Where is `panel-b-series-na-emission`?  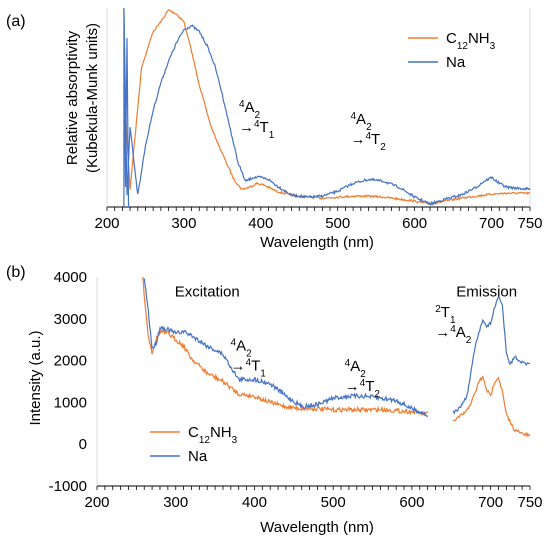
panel-b-series-na-emission is located at coordinates (491, 355).